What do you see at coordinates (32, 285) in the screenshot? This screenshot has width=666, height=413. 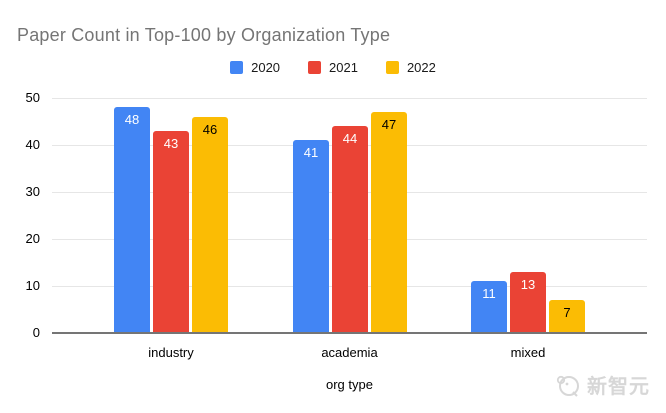 I see `y-tick-label: 10` at bounding box center [32, 285].